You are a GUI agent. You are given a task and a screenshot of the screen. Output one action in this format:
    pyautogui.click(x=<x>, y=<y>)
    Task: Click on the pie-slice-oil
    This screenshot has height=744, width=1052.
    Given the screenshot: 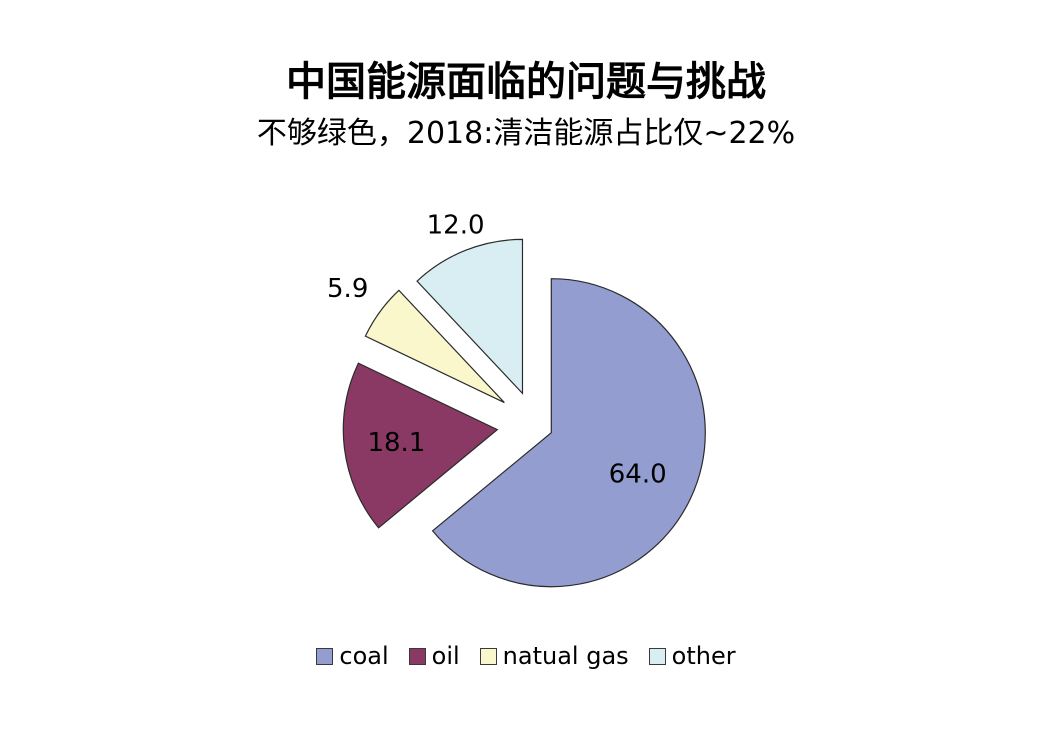 What is the action you would take?
    pyautogui.click(x=420, y=445)
    